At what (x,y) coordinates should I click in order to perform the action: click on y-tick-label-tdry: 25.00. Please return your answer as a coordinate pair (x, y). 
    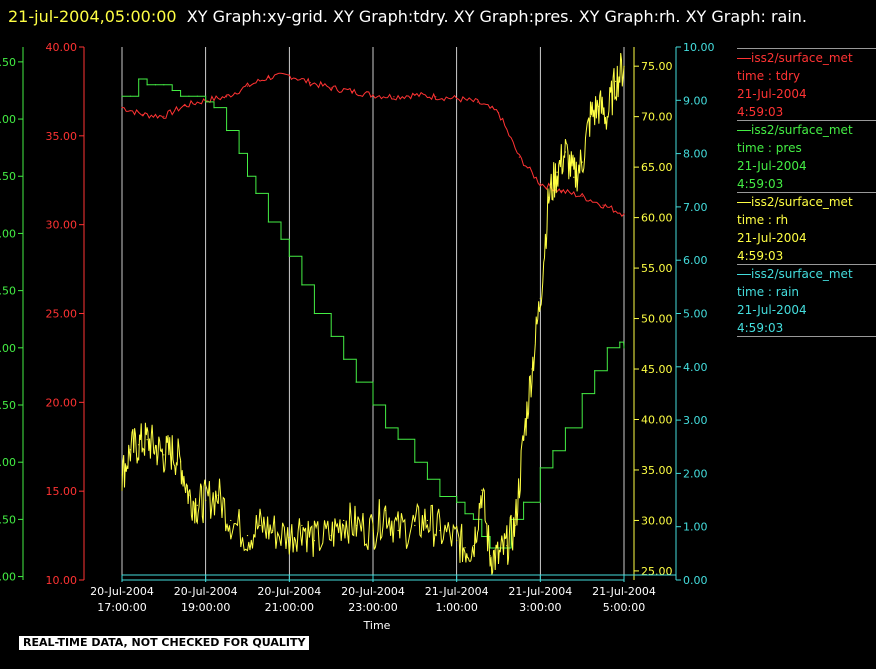
    Looking at the image, I should click on (62, 314).